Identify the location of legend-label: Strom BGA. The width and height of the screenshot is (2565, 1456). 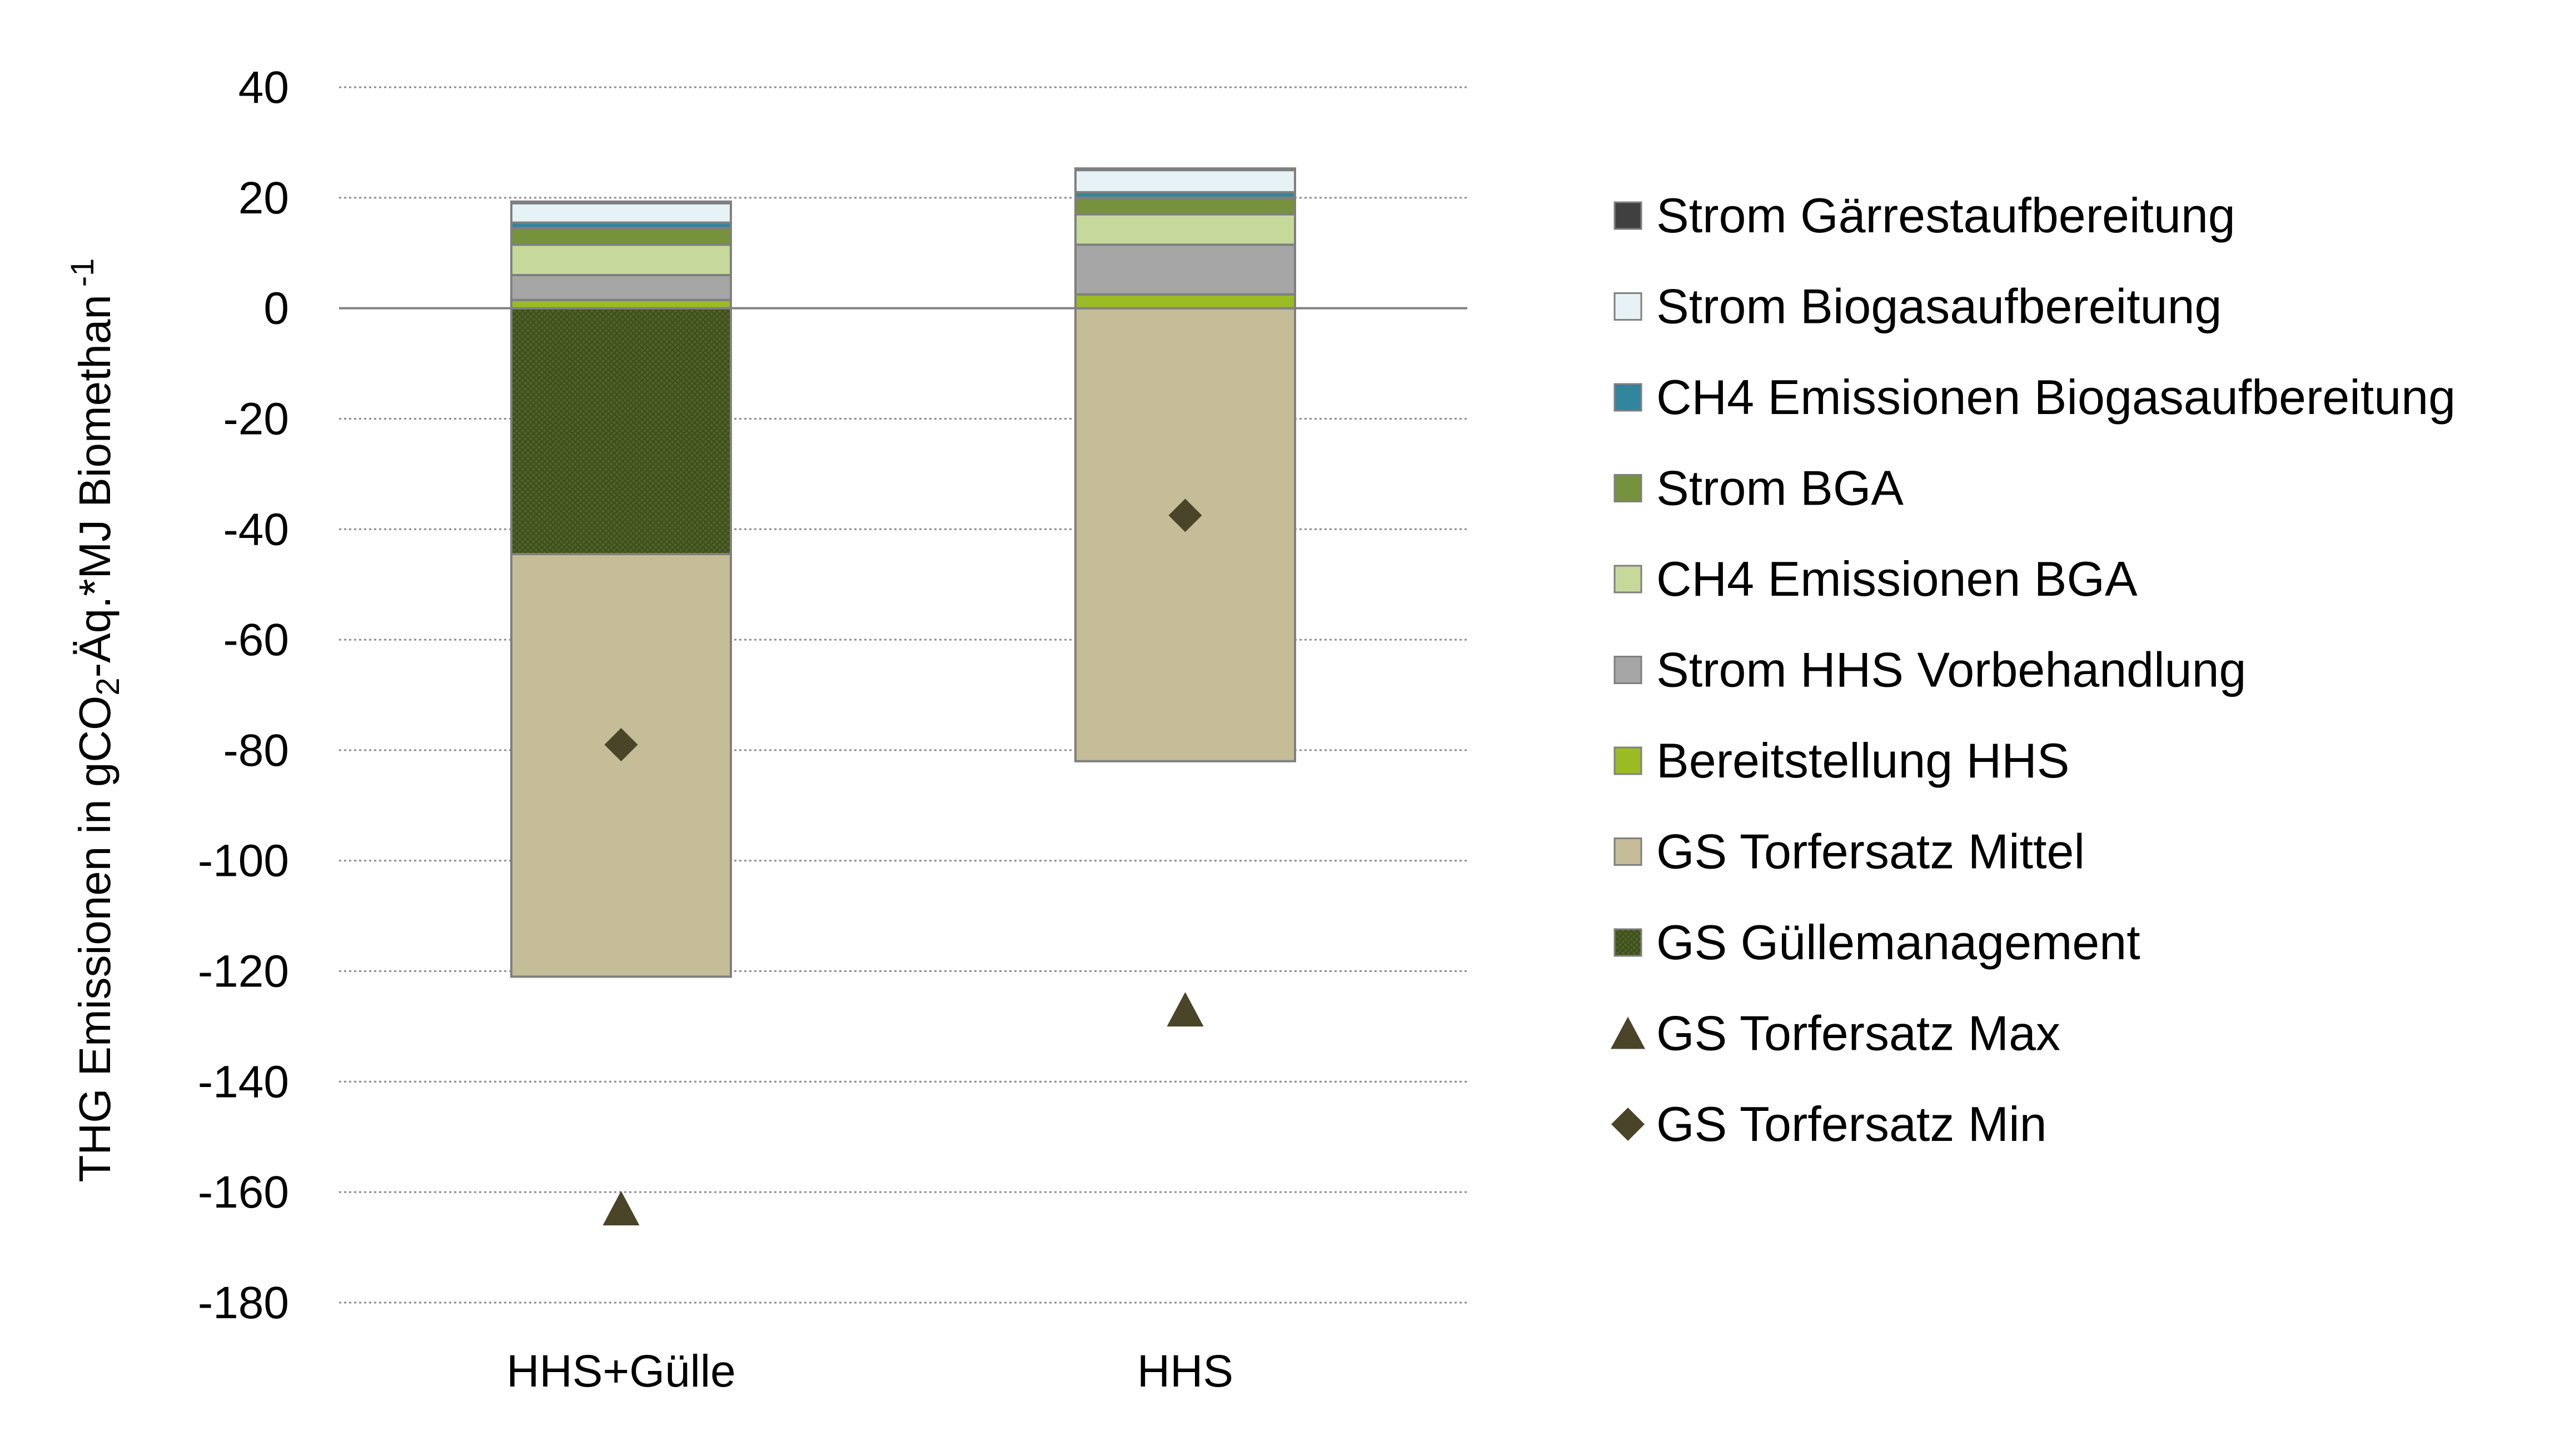
(1780, 488).